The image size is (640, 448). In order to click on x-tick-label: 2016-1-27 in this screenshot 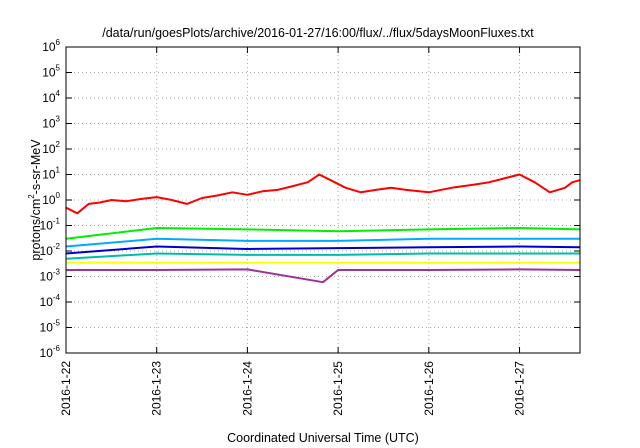, I will do `click(520, 388)`.